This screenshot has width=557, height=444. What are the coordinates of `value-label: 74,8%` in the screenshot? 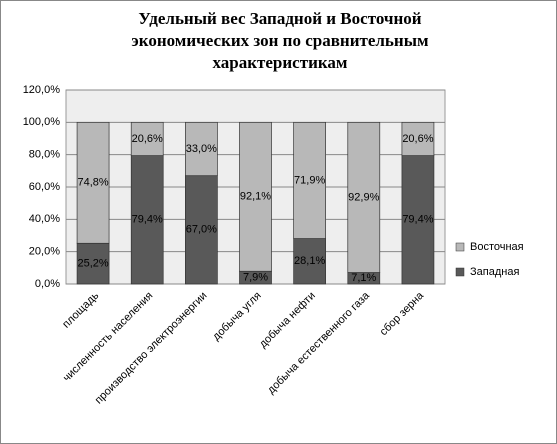 It's located at (92, 183).